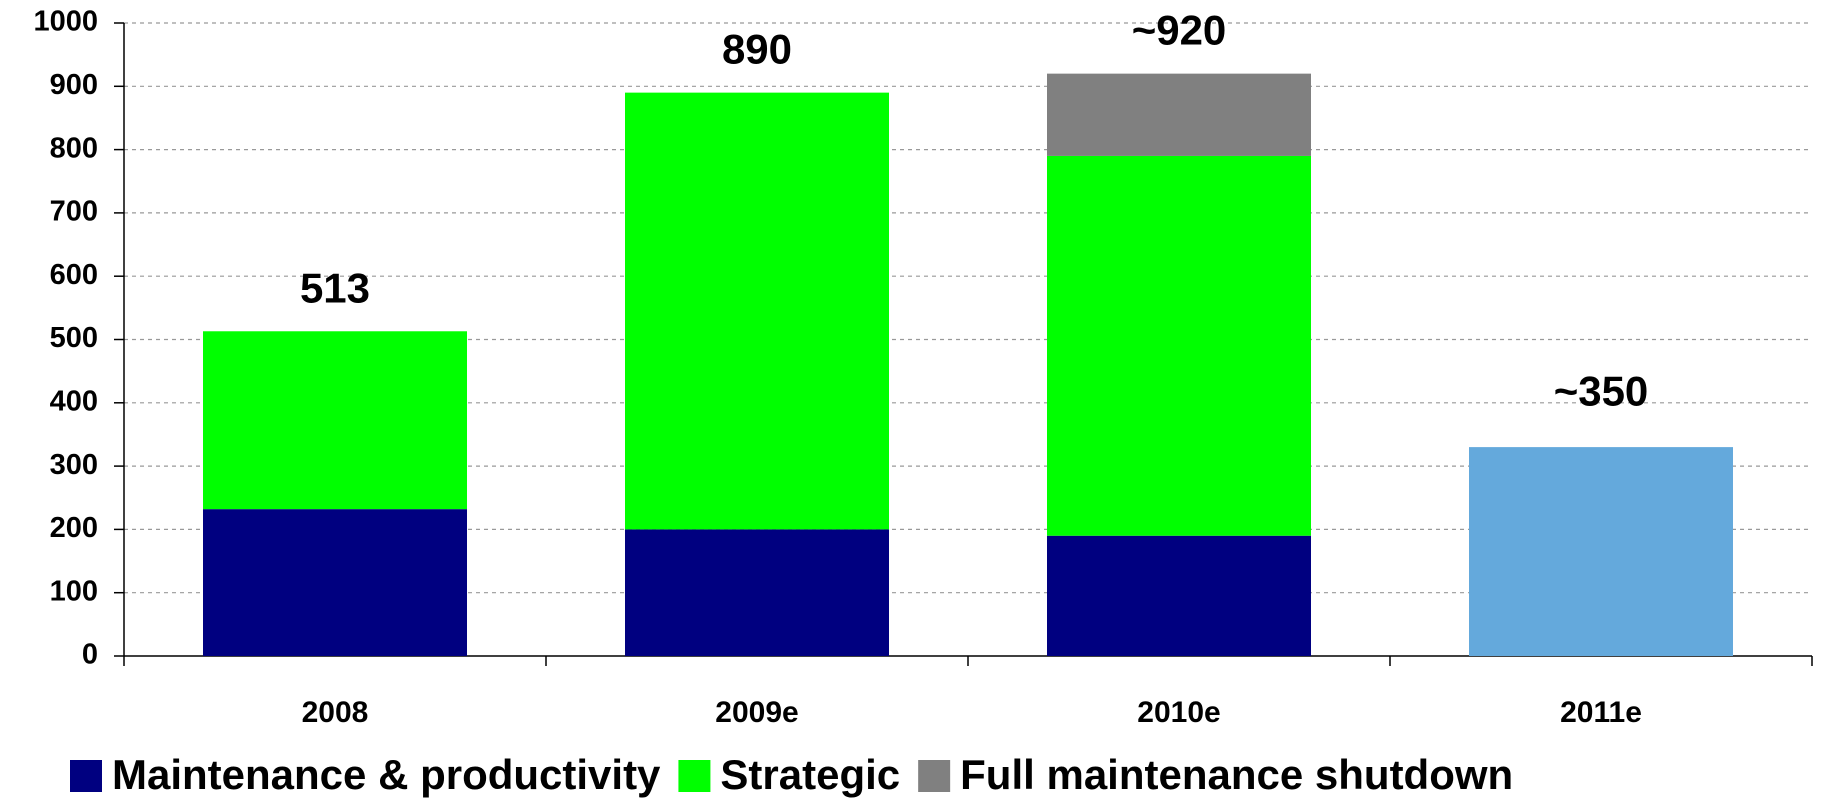  What do you see at coordinates (74, 275) in the screenshot?
I see `y-tick-label: 600` at bounding box center [74, 275].